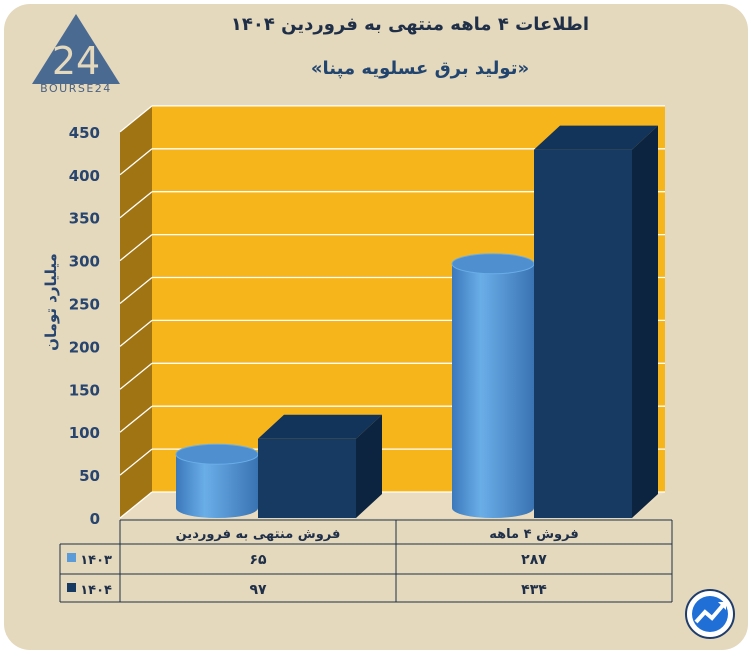 The height and width of the screenshot is (656, 756). I want to click on bourse24-logo-icon: 24, so click(78, 56).